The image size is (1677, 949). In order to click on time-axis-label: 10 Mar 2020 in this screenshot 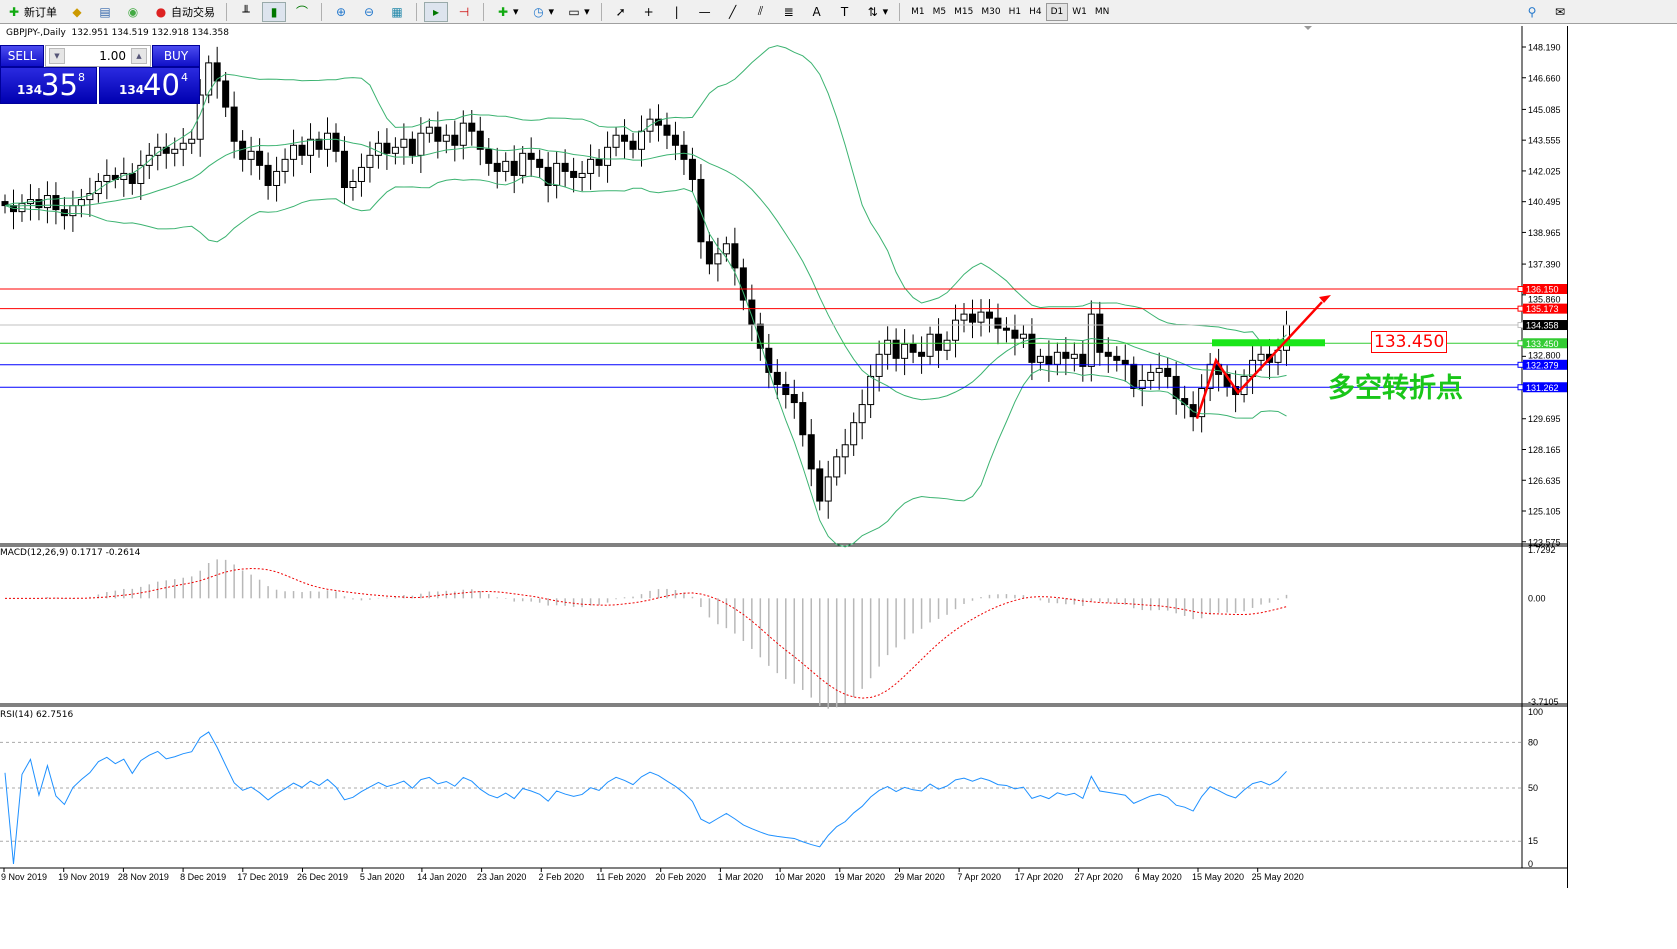, I will do `click(800, 877)`.